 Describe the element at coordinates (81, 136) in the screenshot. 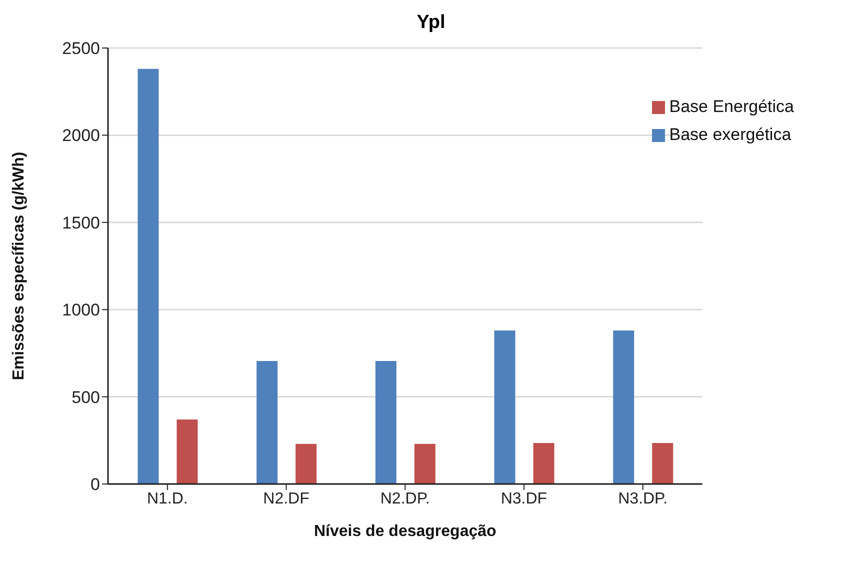

I see `y-tick-label: 2000` at that location.